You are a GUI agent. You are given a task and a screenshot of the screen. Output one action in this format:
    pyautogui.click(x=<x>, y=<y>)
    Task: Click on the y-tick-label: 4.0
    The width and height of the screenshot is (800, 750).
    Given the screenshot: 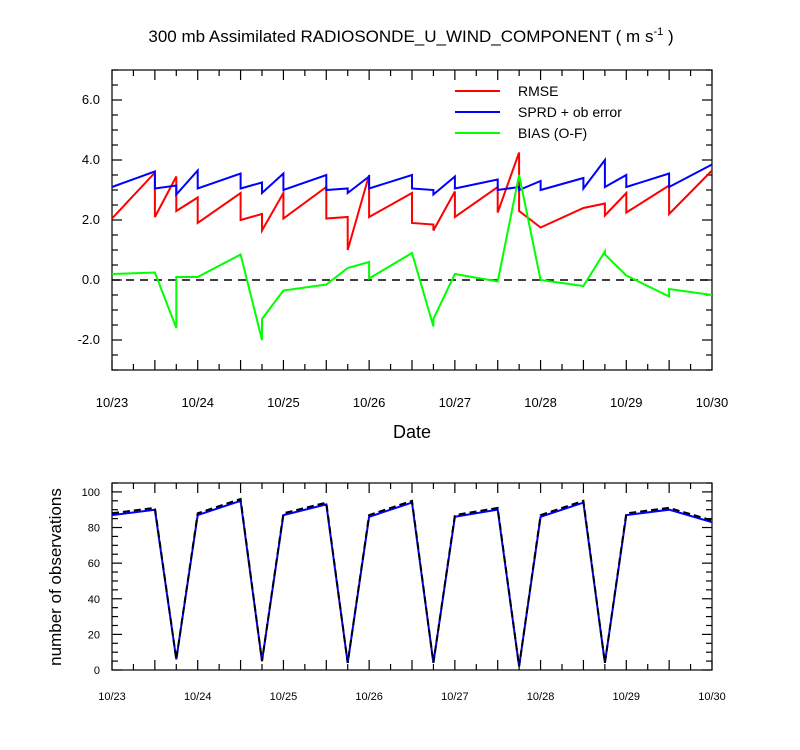 What is the action you would take?
    pyautogui.click(x=91, y=159)
    